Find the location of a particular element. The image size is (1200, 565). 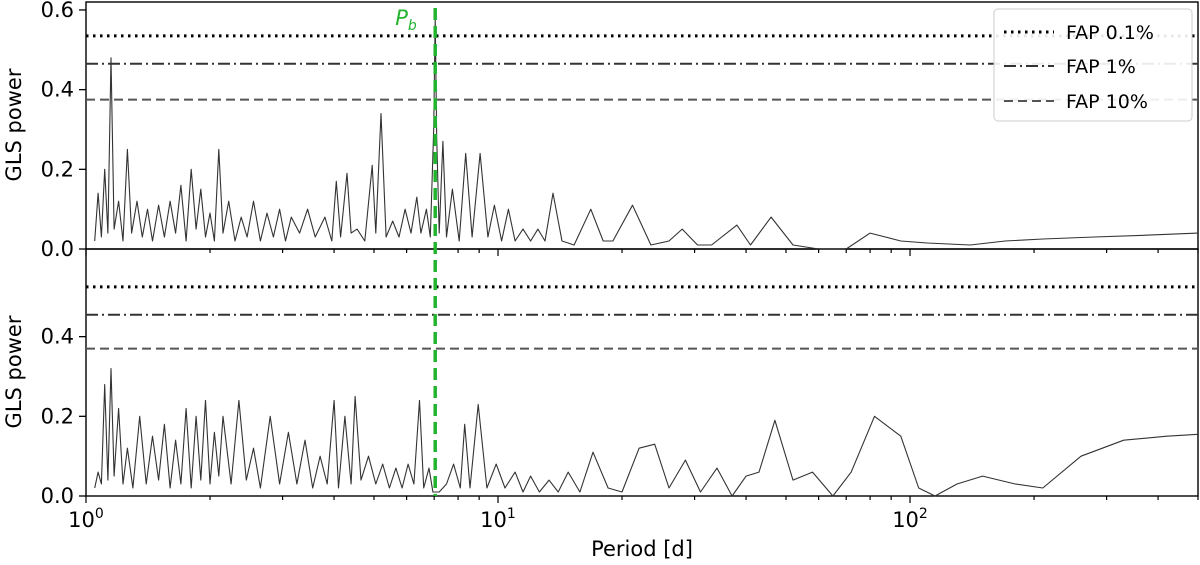

y-tick-label-top-3: 0.6 is located at coordinates (57, 11).